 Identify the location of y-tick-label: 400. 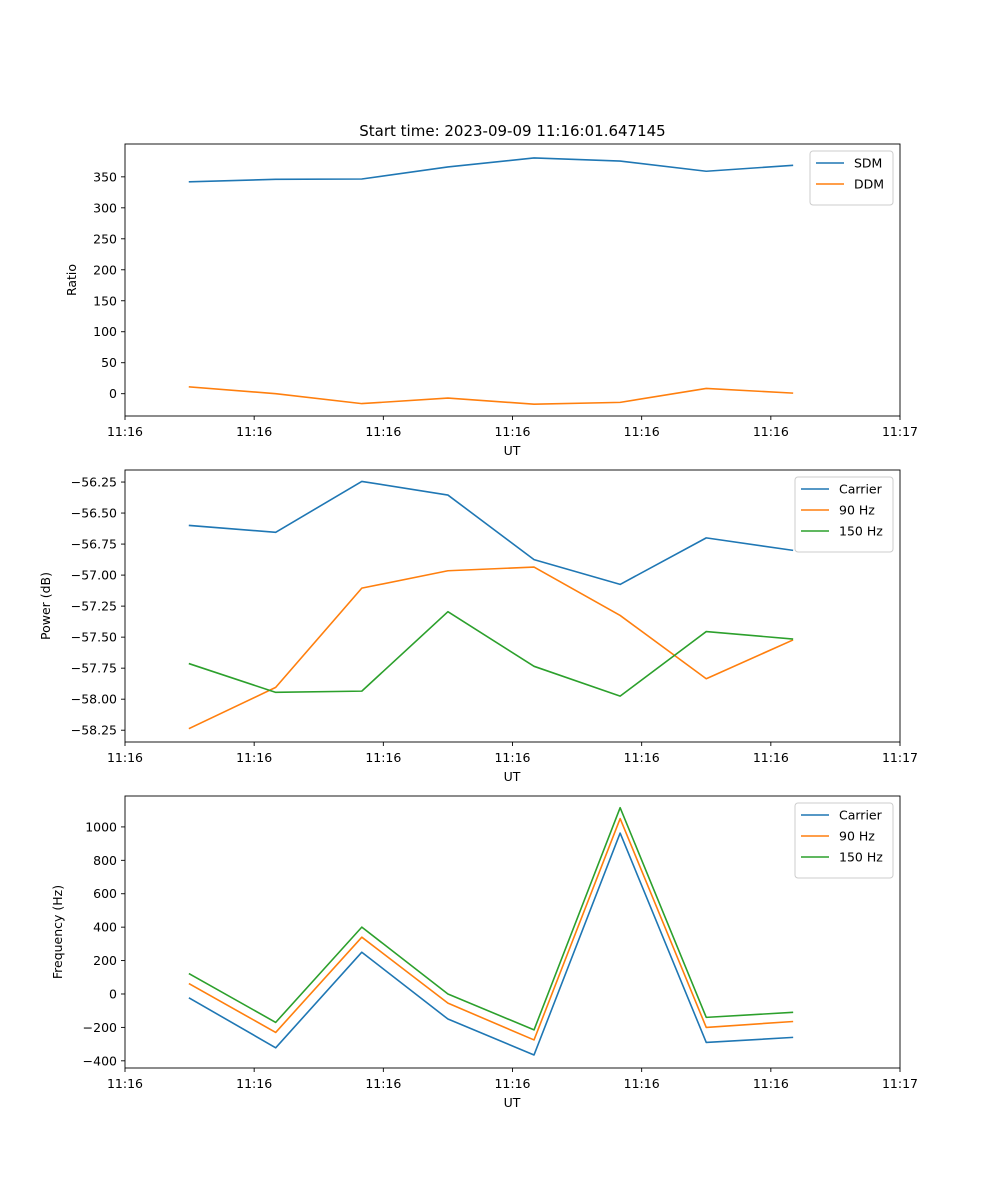
(105, 927).